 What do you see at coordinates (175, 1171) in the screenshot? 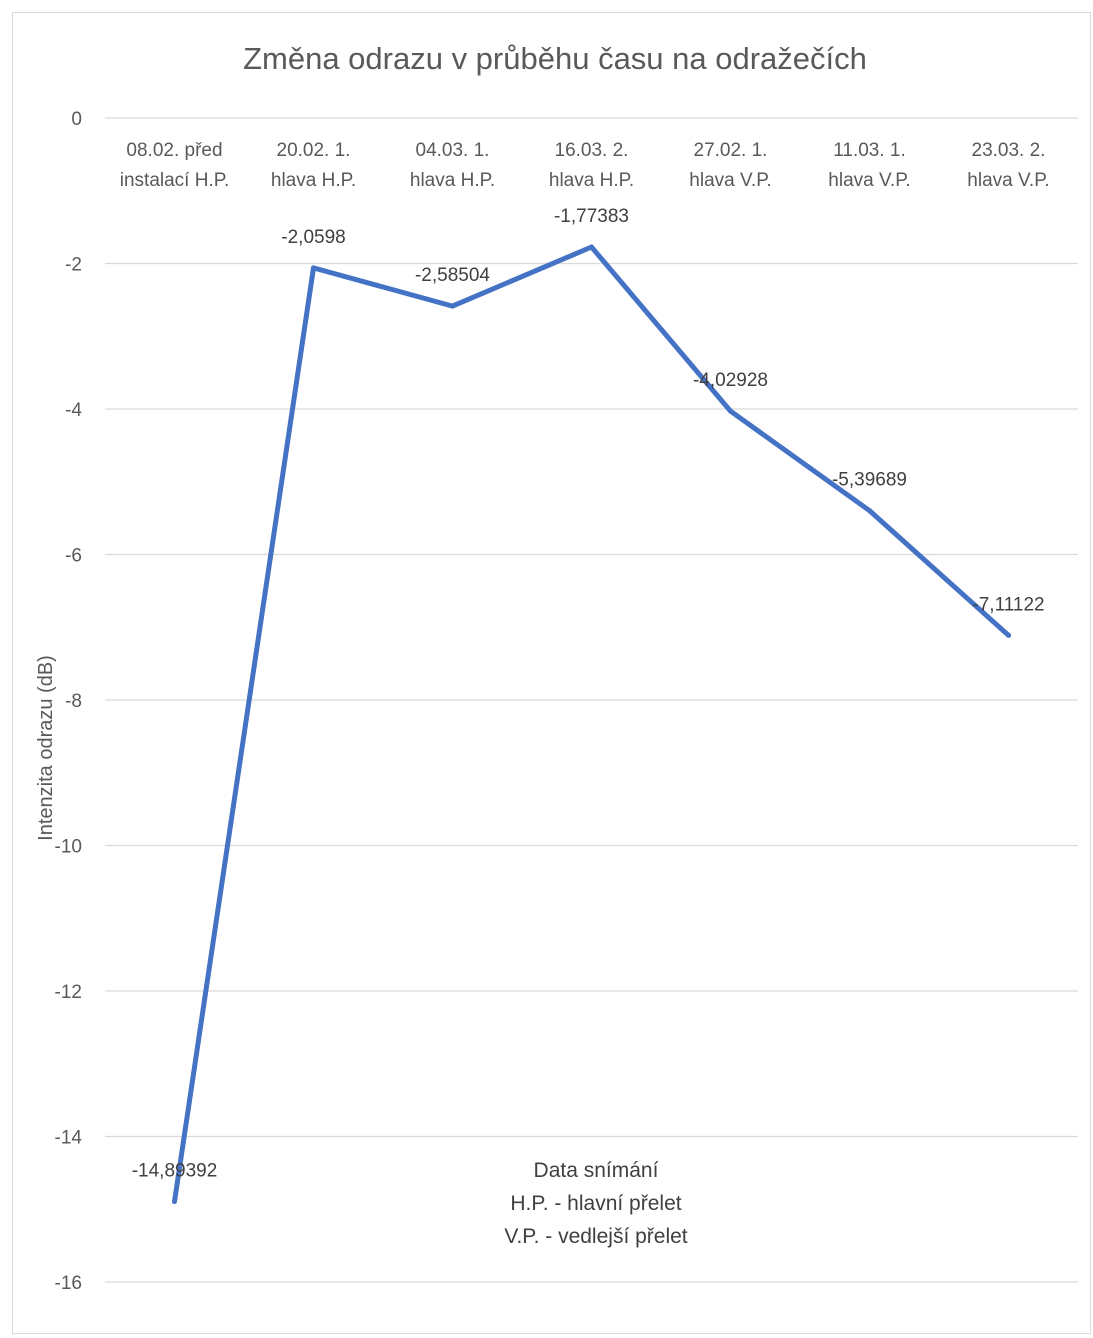
I see `data-label: -14,89392` at bounding box center [175, 1171].